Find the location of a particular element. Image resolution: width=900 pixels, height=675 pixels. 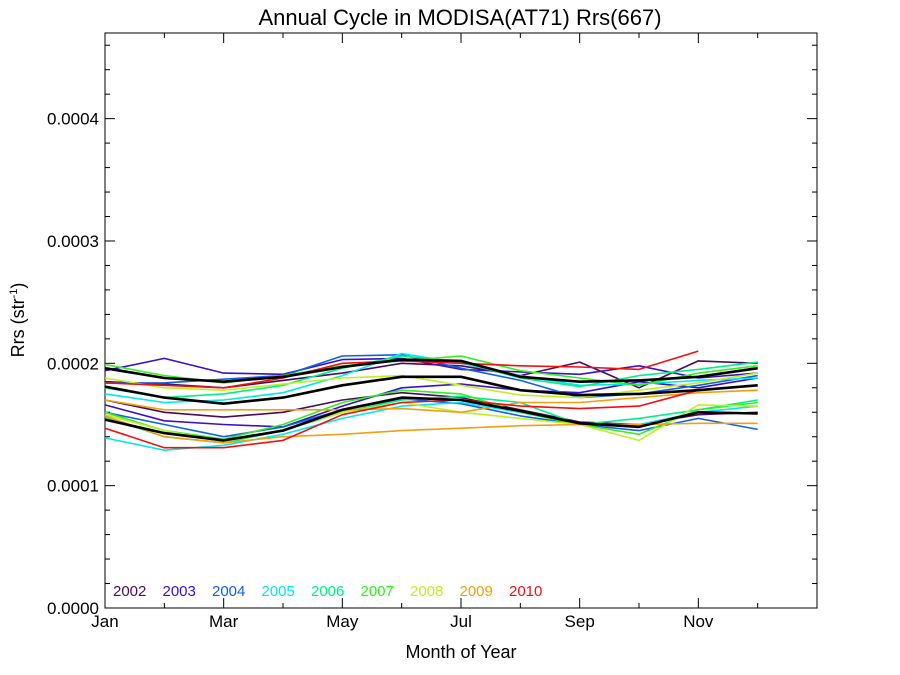

x-tick-label: May is located at coordinates (342, 621).